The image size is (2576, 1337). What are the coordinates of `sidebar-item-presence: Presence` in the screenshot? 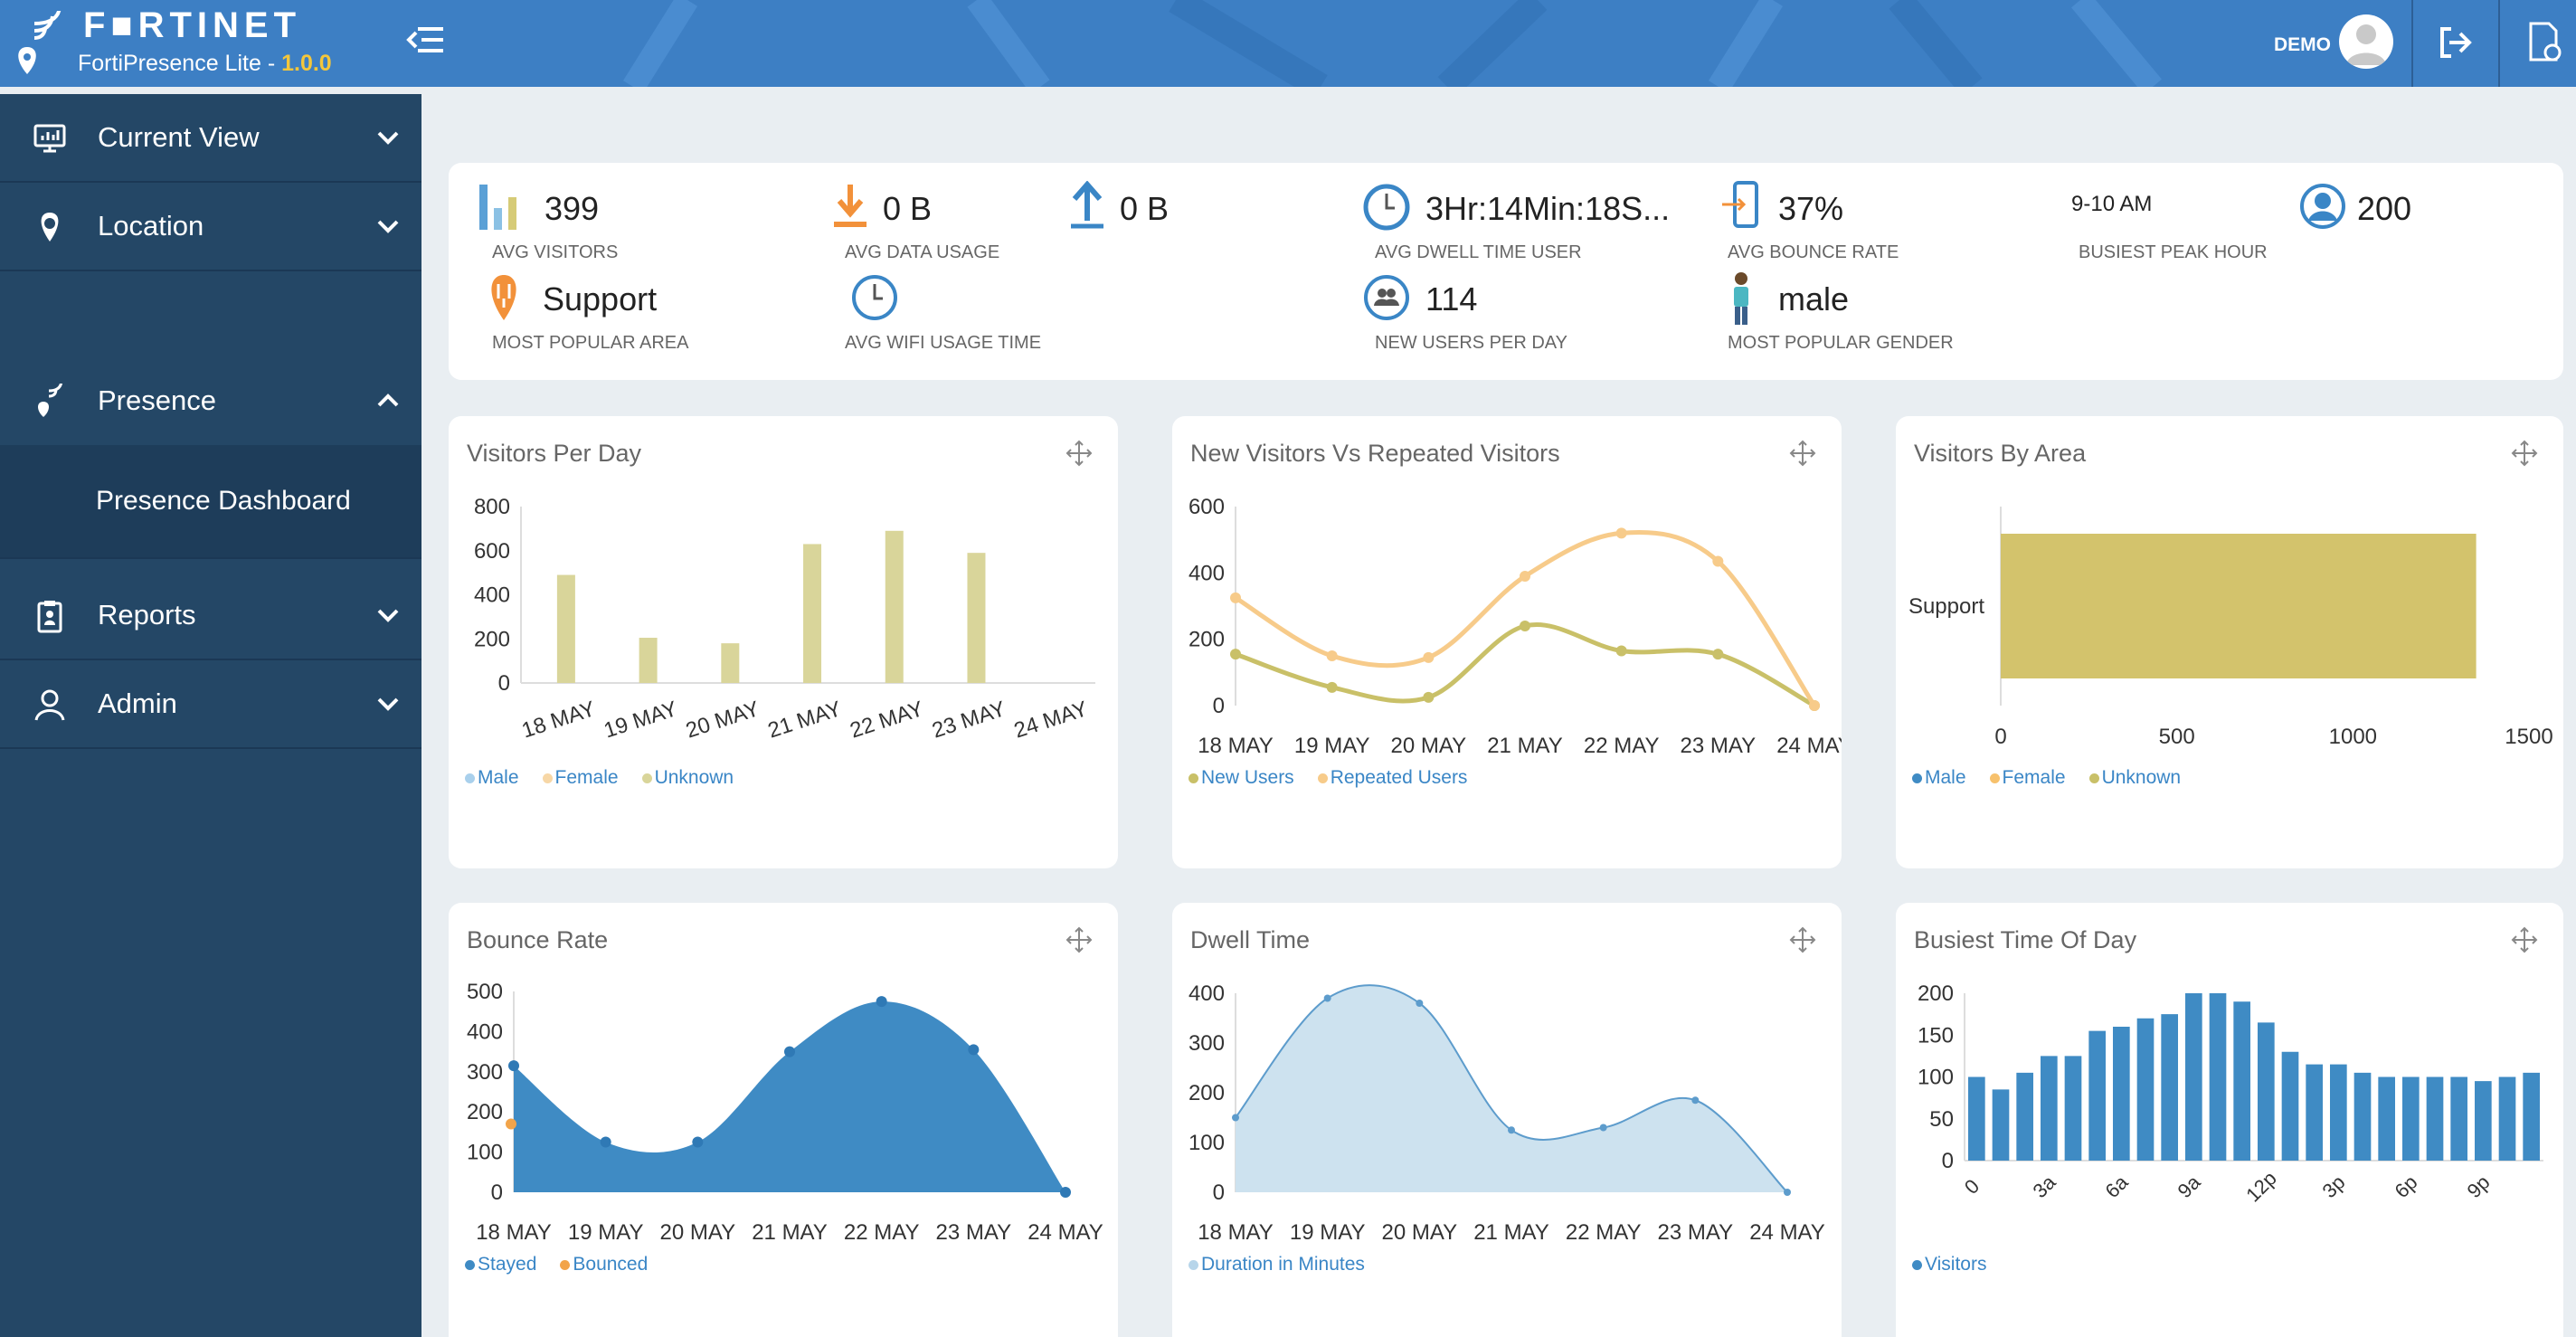 It's located at (210, 401).